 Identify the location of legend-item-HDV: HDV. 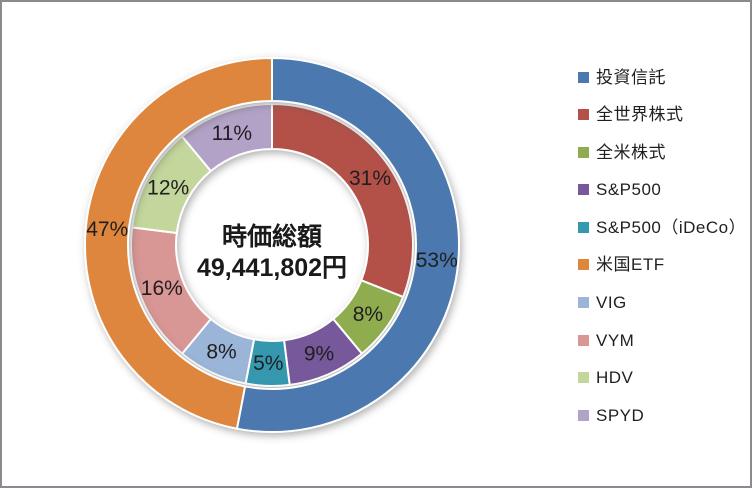
(662, 378).